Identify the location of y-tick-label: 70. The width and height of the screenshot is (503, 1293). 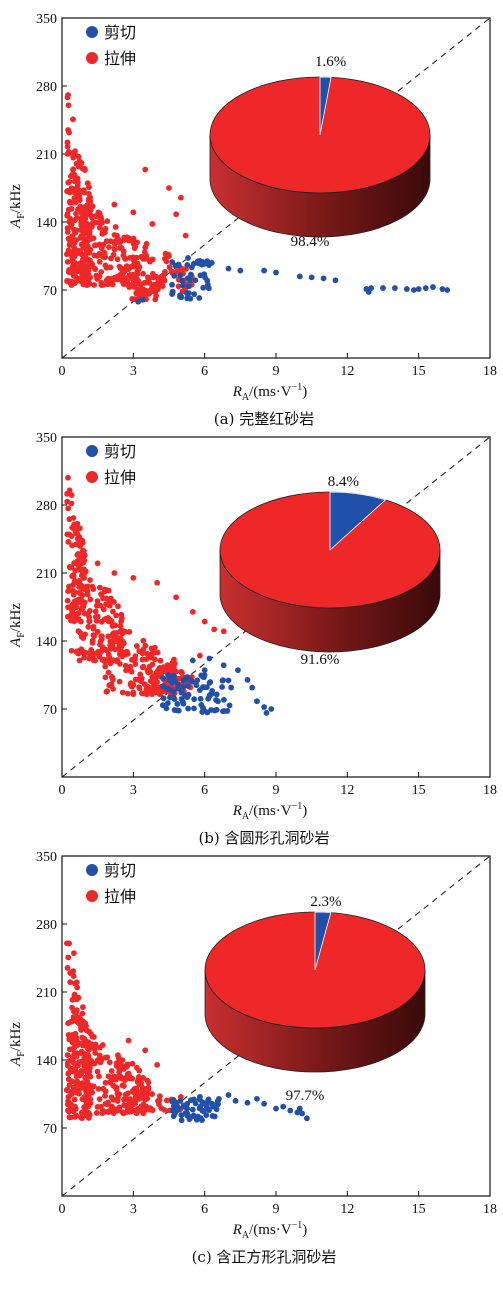
(50, 291).